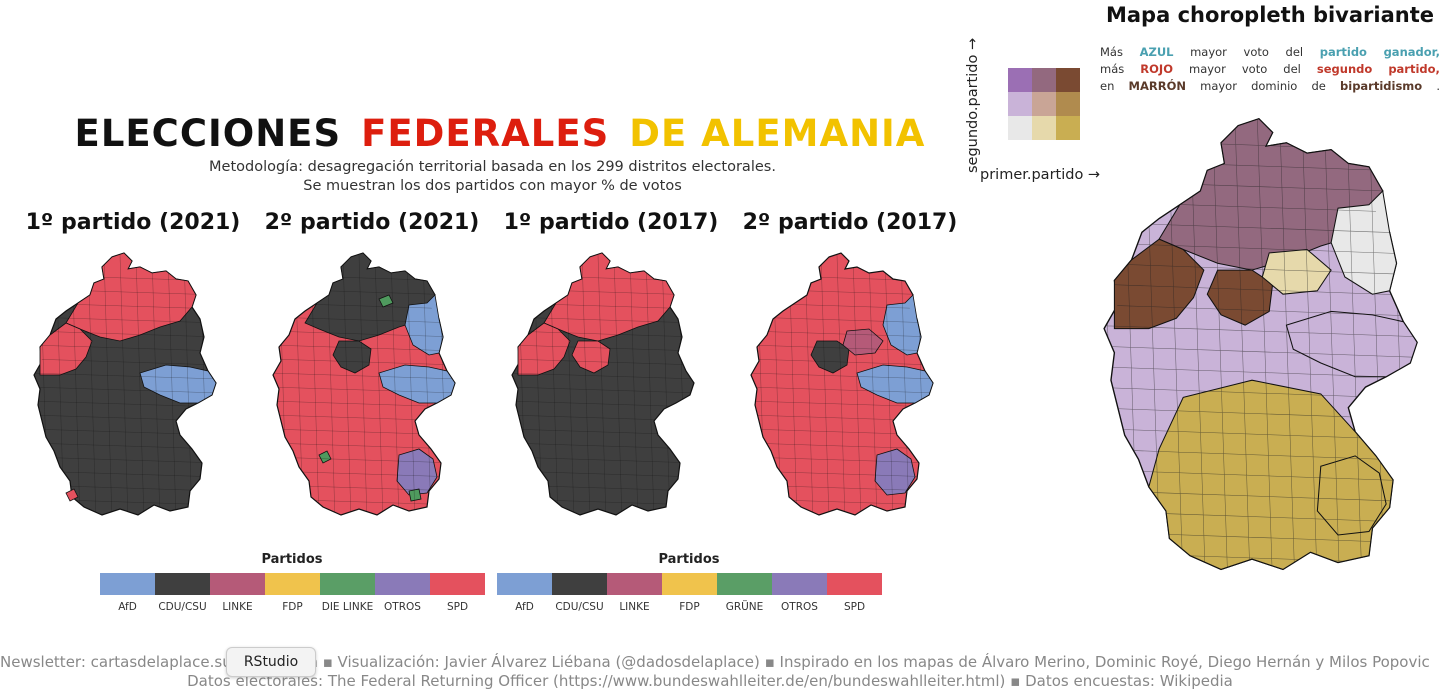 Image resolution: width=1456 pixels, height=697 pixels. What do you see at coordinates (1274, 86) in the screenshot?
I see `biv-l3-d: dominio` at bounding box center [1274, 86].